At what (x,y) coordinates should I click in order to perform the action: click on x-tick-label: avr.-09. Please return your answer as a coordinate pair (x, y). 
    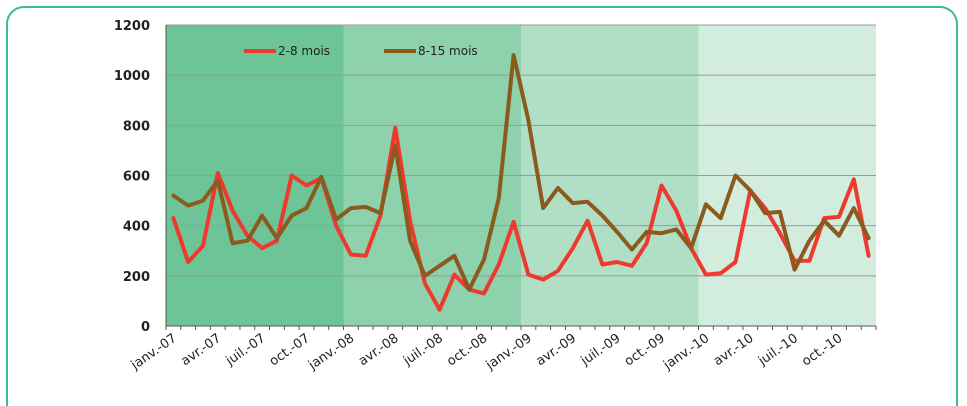
    Looking at the image, I should click on (556, 350).